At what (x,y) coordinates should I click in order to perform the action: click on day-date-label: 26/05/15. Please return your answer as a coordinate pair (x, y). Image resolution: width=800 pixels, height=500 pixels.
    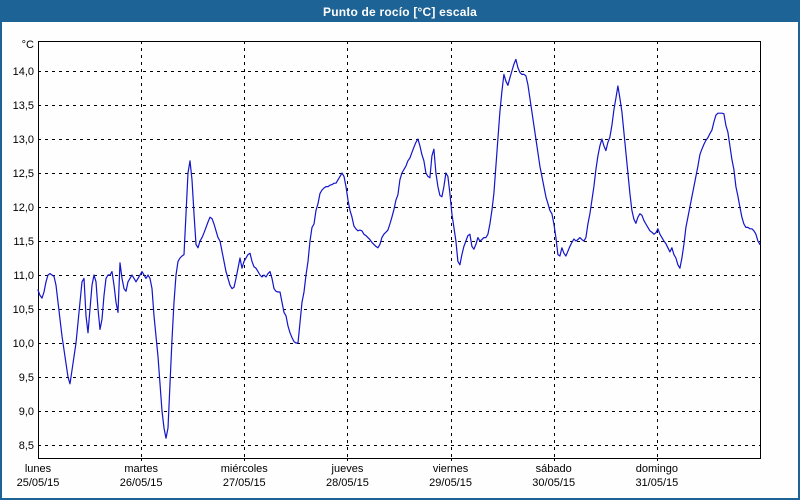
    Looking at the image, I should click on (141, 483).